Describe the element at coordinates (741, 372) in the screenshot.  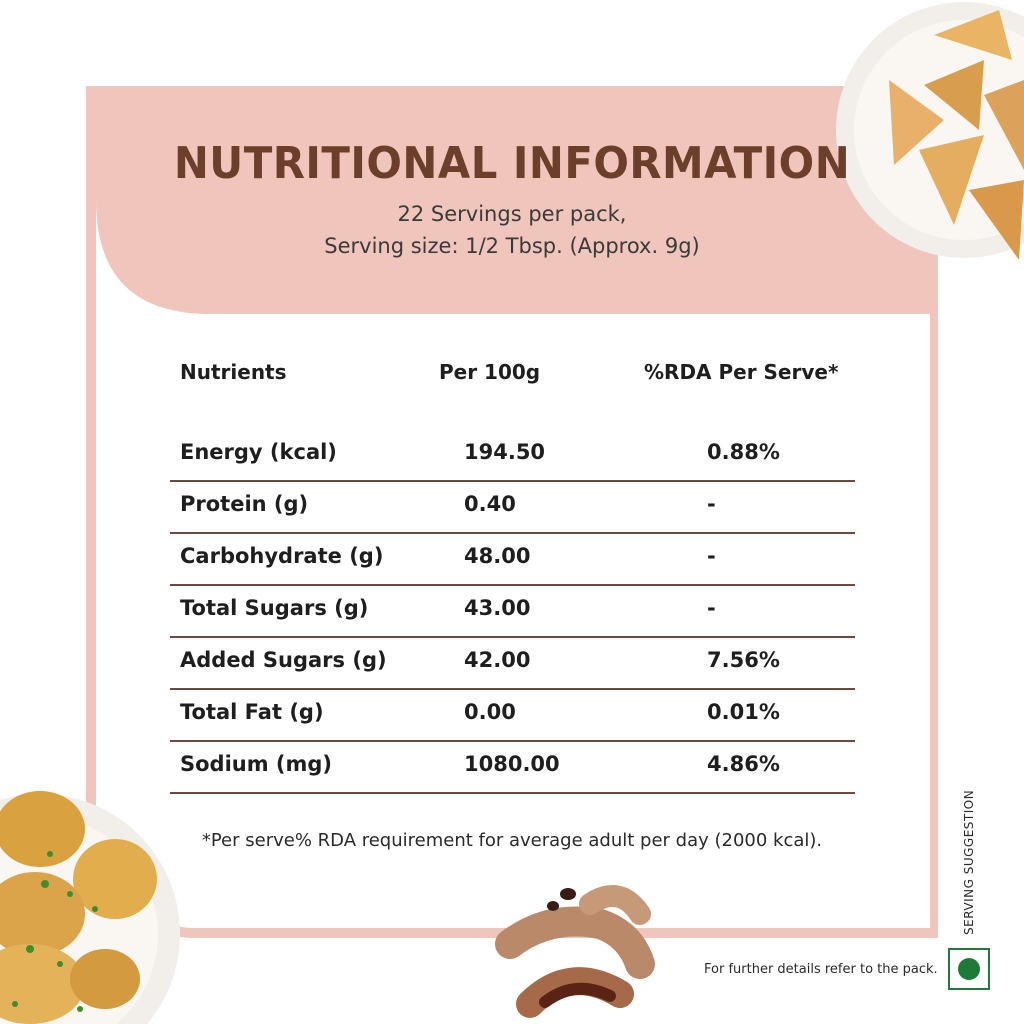
I see `column-header-rda: %RDA Per Serve*` at that location.